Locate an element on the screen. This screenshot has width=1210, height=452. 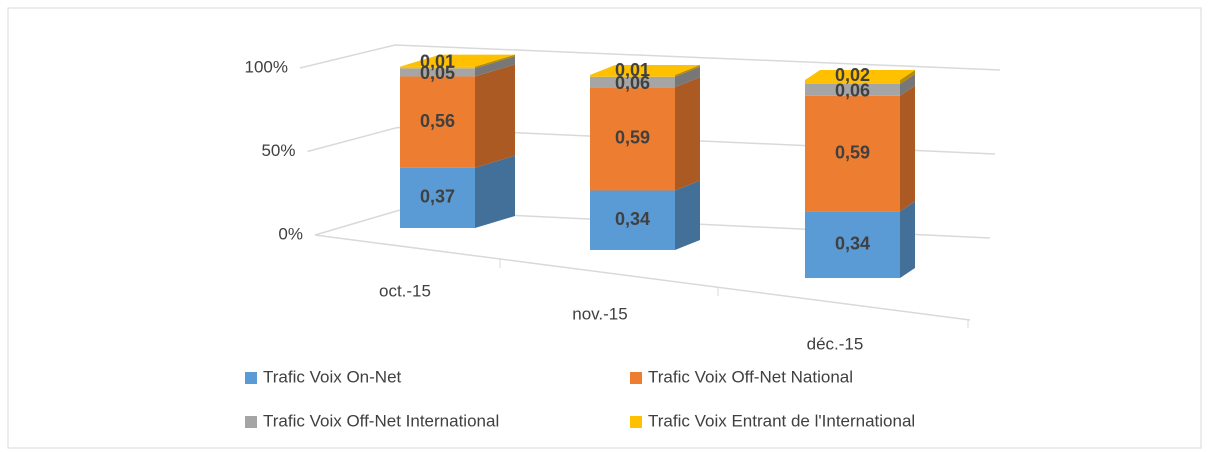
data-label: 0,02 is located at coordinates (852, 75).